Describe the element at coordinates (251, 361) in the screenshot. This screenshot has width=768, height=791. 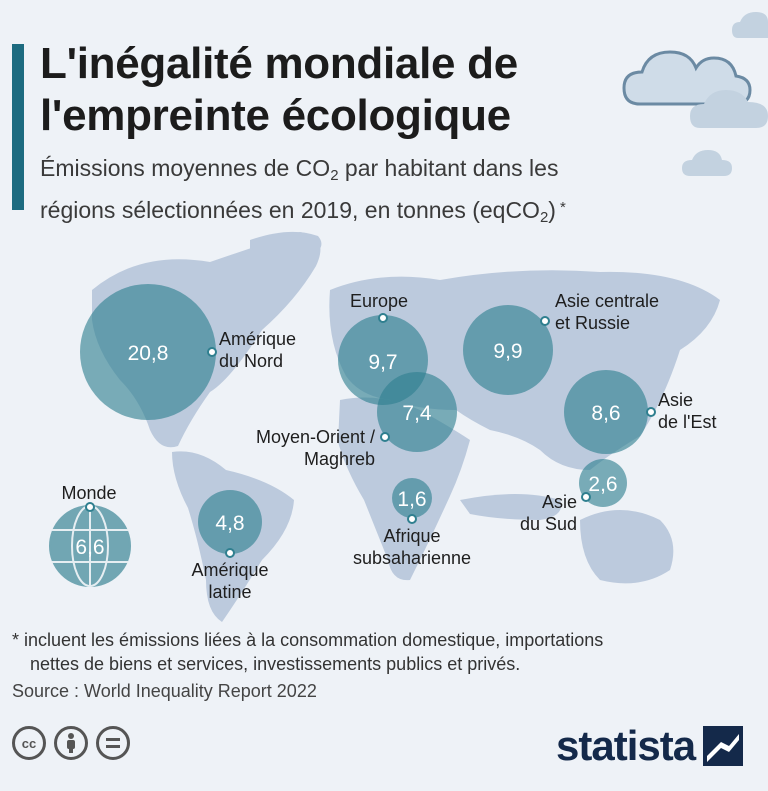
I see `label-line: du Nord` at that location.